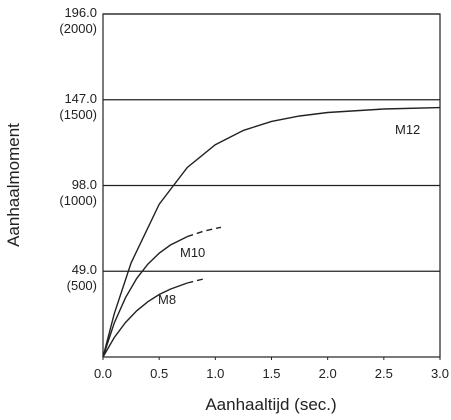 The width and height of the screenshot is (451, 420). Describe the element at coordinates (440, 373) in the screenshot. I see `x-tick-label: 3.0` at that location.